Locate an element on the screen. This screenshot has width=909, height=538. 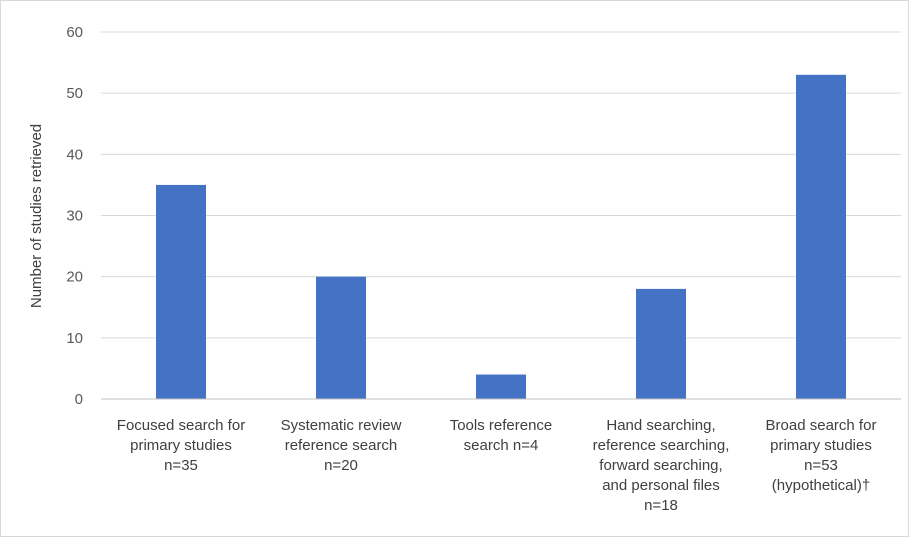
y-tick-label: 30 is located at coordinates (74, 216).